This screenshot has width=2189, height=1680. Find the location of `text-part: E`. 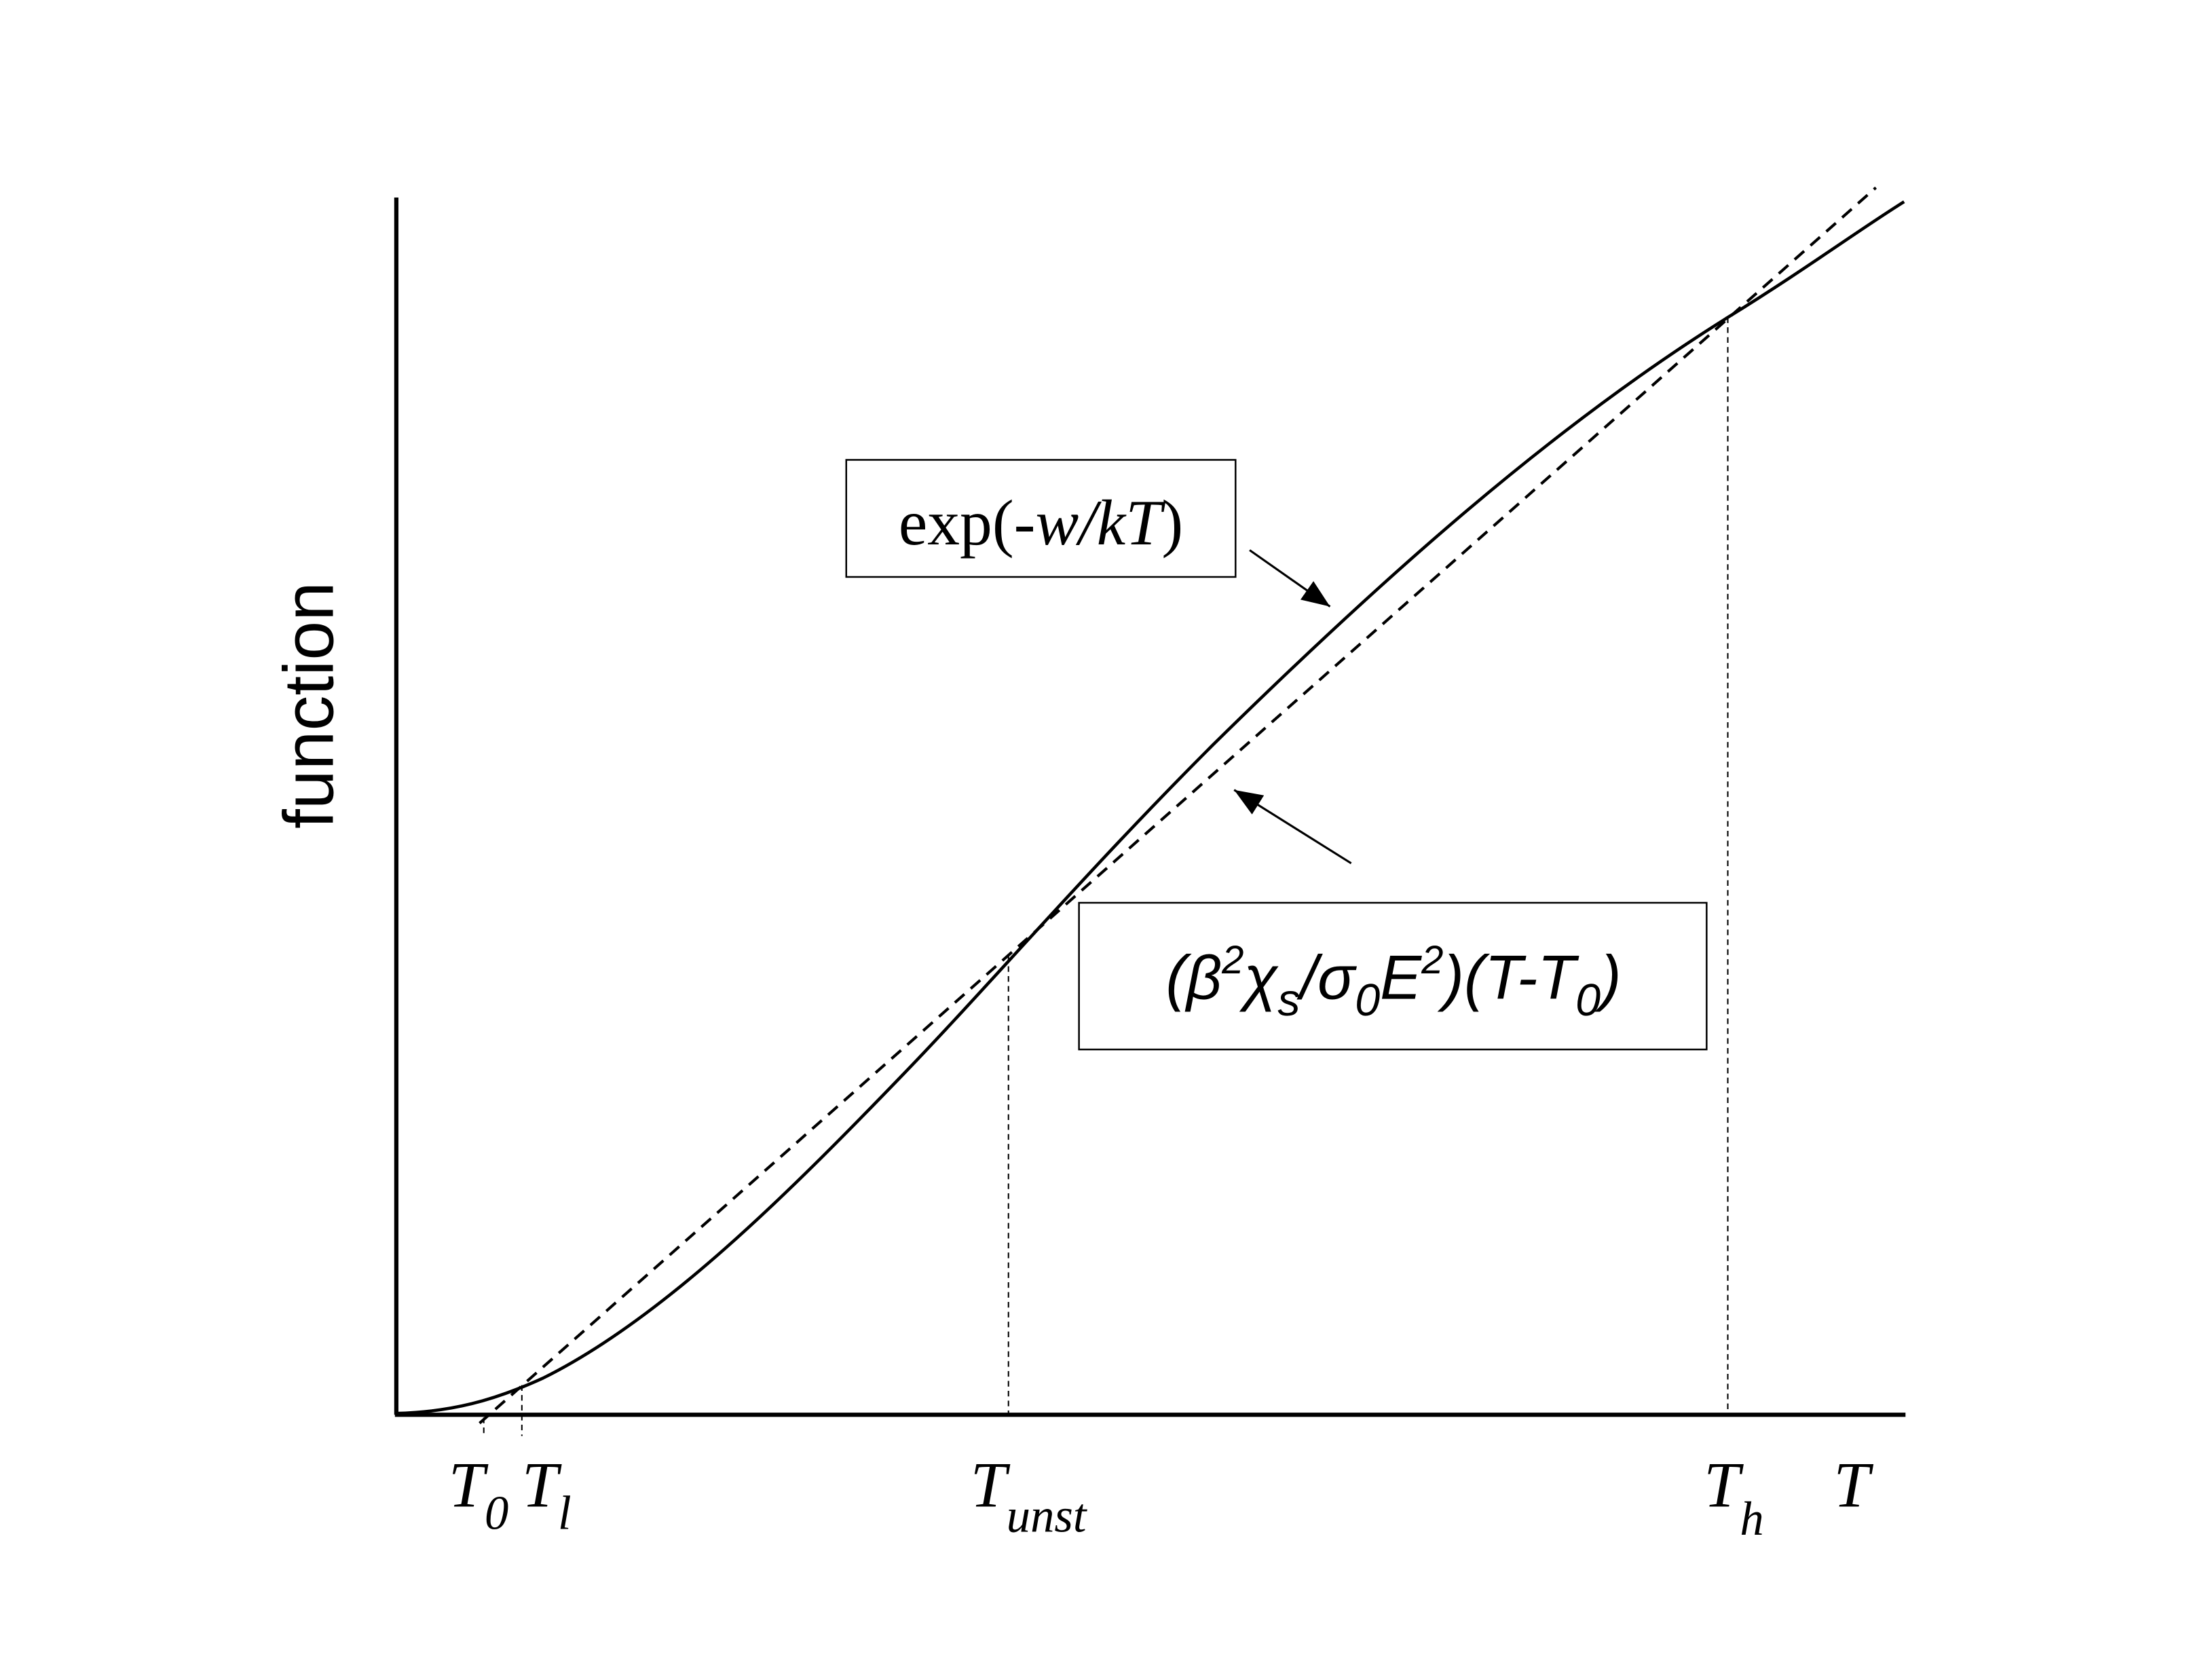

text-part: E is located at coordinates (1401, 978).